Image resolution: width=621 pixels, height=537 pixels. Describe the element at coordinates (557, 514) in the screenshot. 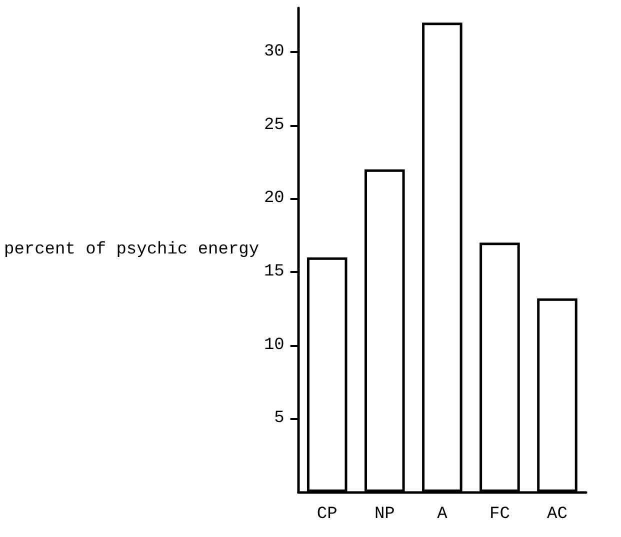

I see `x-tick-label: AC` at that location.